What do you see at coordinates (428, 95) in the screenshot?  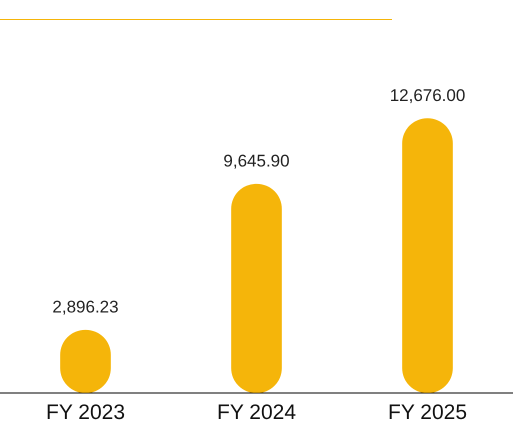 I see `data-label: 12,676.00` at bounding box center [428, 95].